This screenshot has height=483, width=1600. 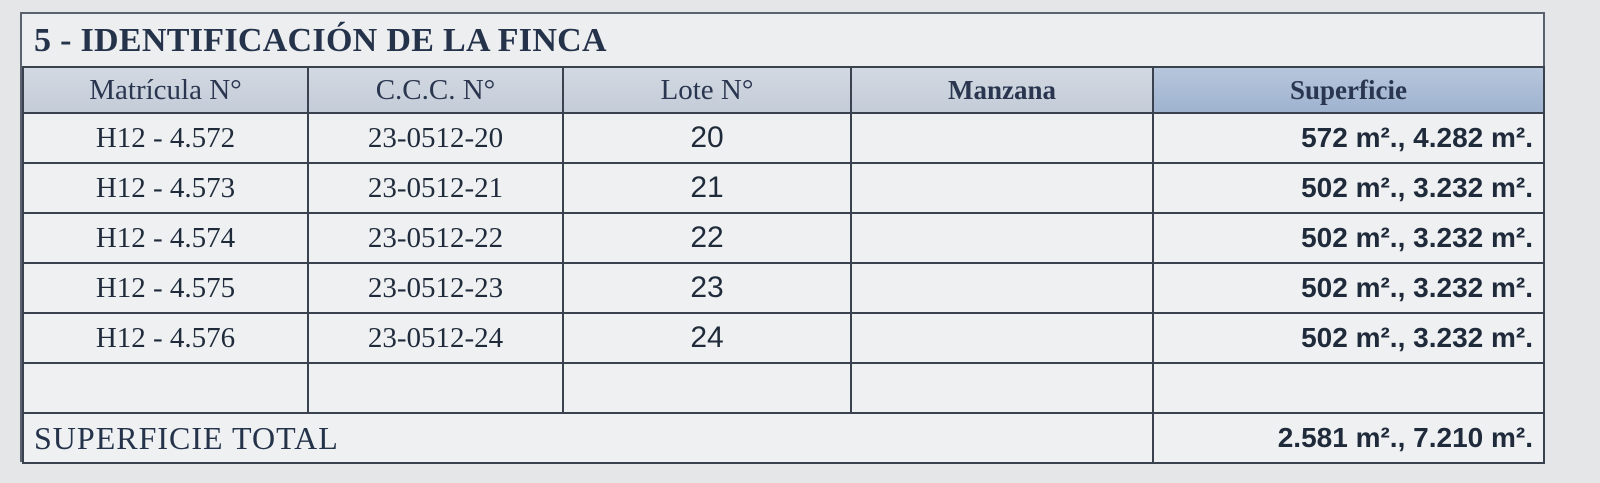 What do you see at coordinates (165, 288) in the screenshot?
I see `cell-matricula: H12 - 4.575` at bounding box center [165, 288].